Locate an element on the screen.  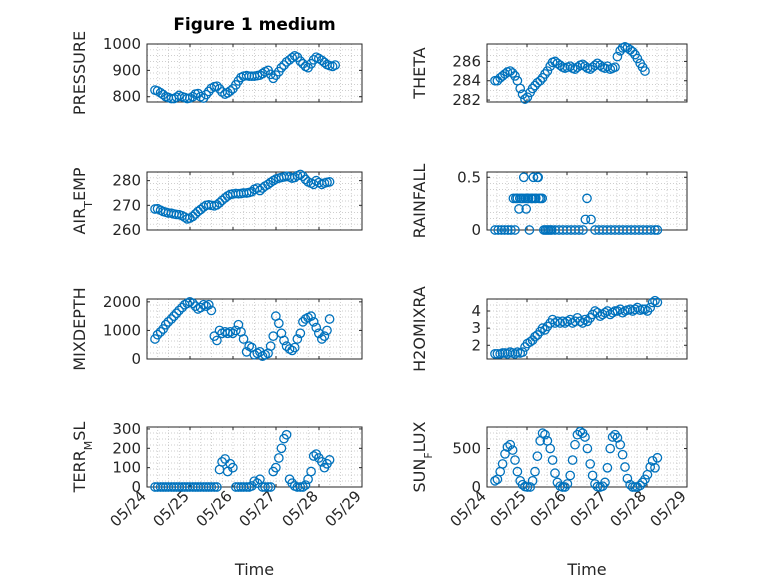
y-tick-label: 284 is located at coordinates (466, 81).